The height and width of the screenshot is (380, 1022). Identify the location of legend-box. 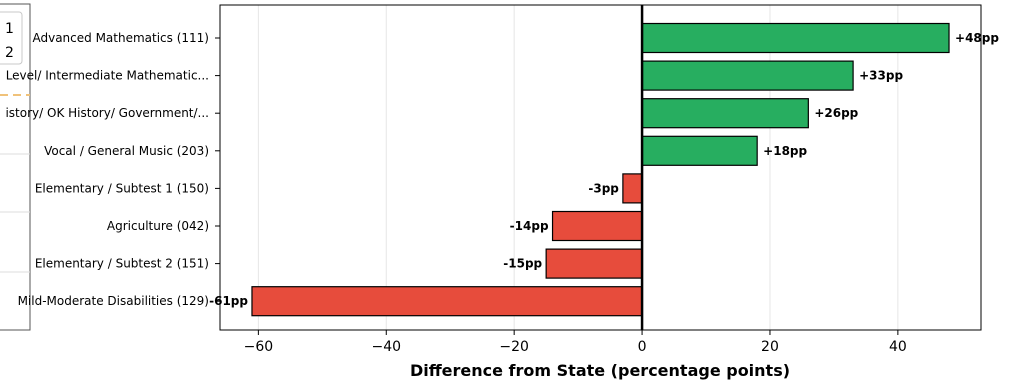
(11, 38).